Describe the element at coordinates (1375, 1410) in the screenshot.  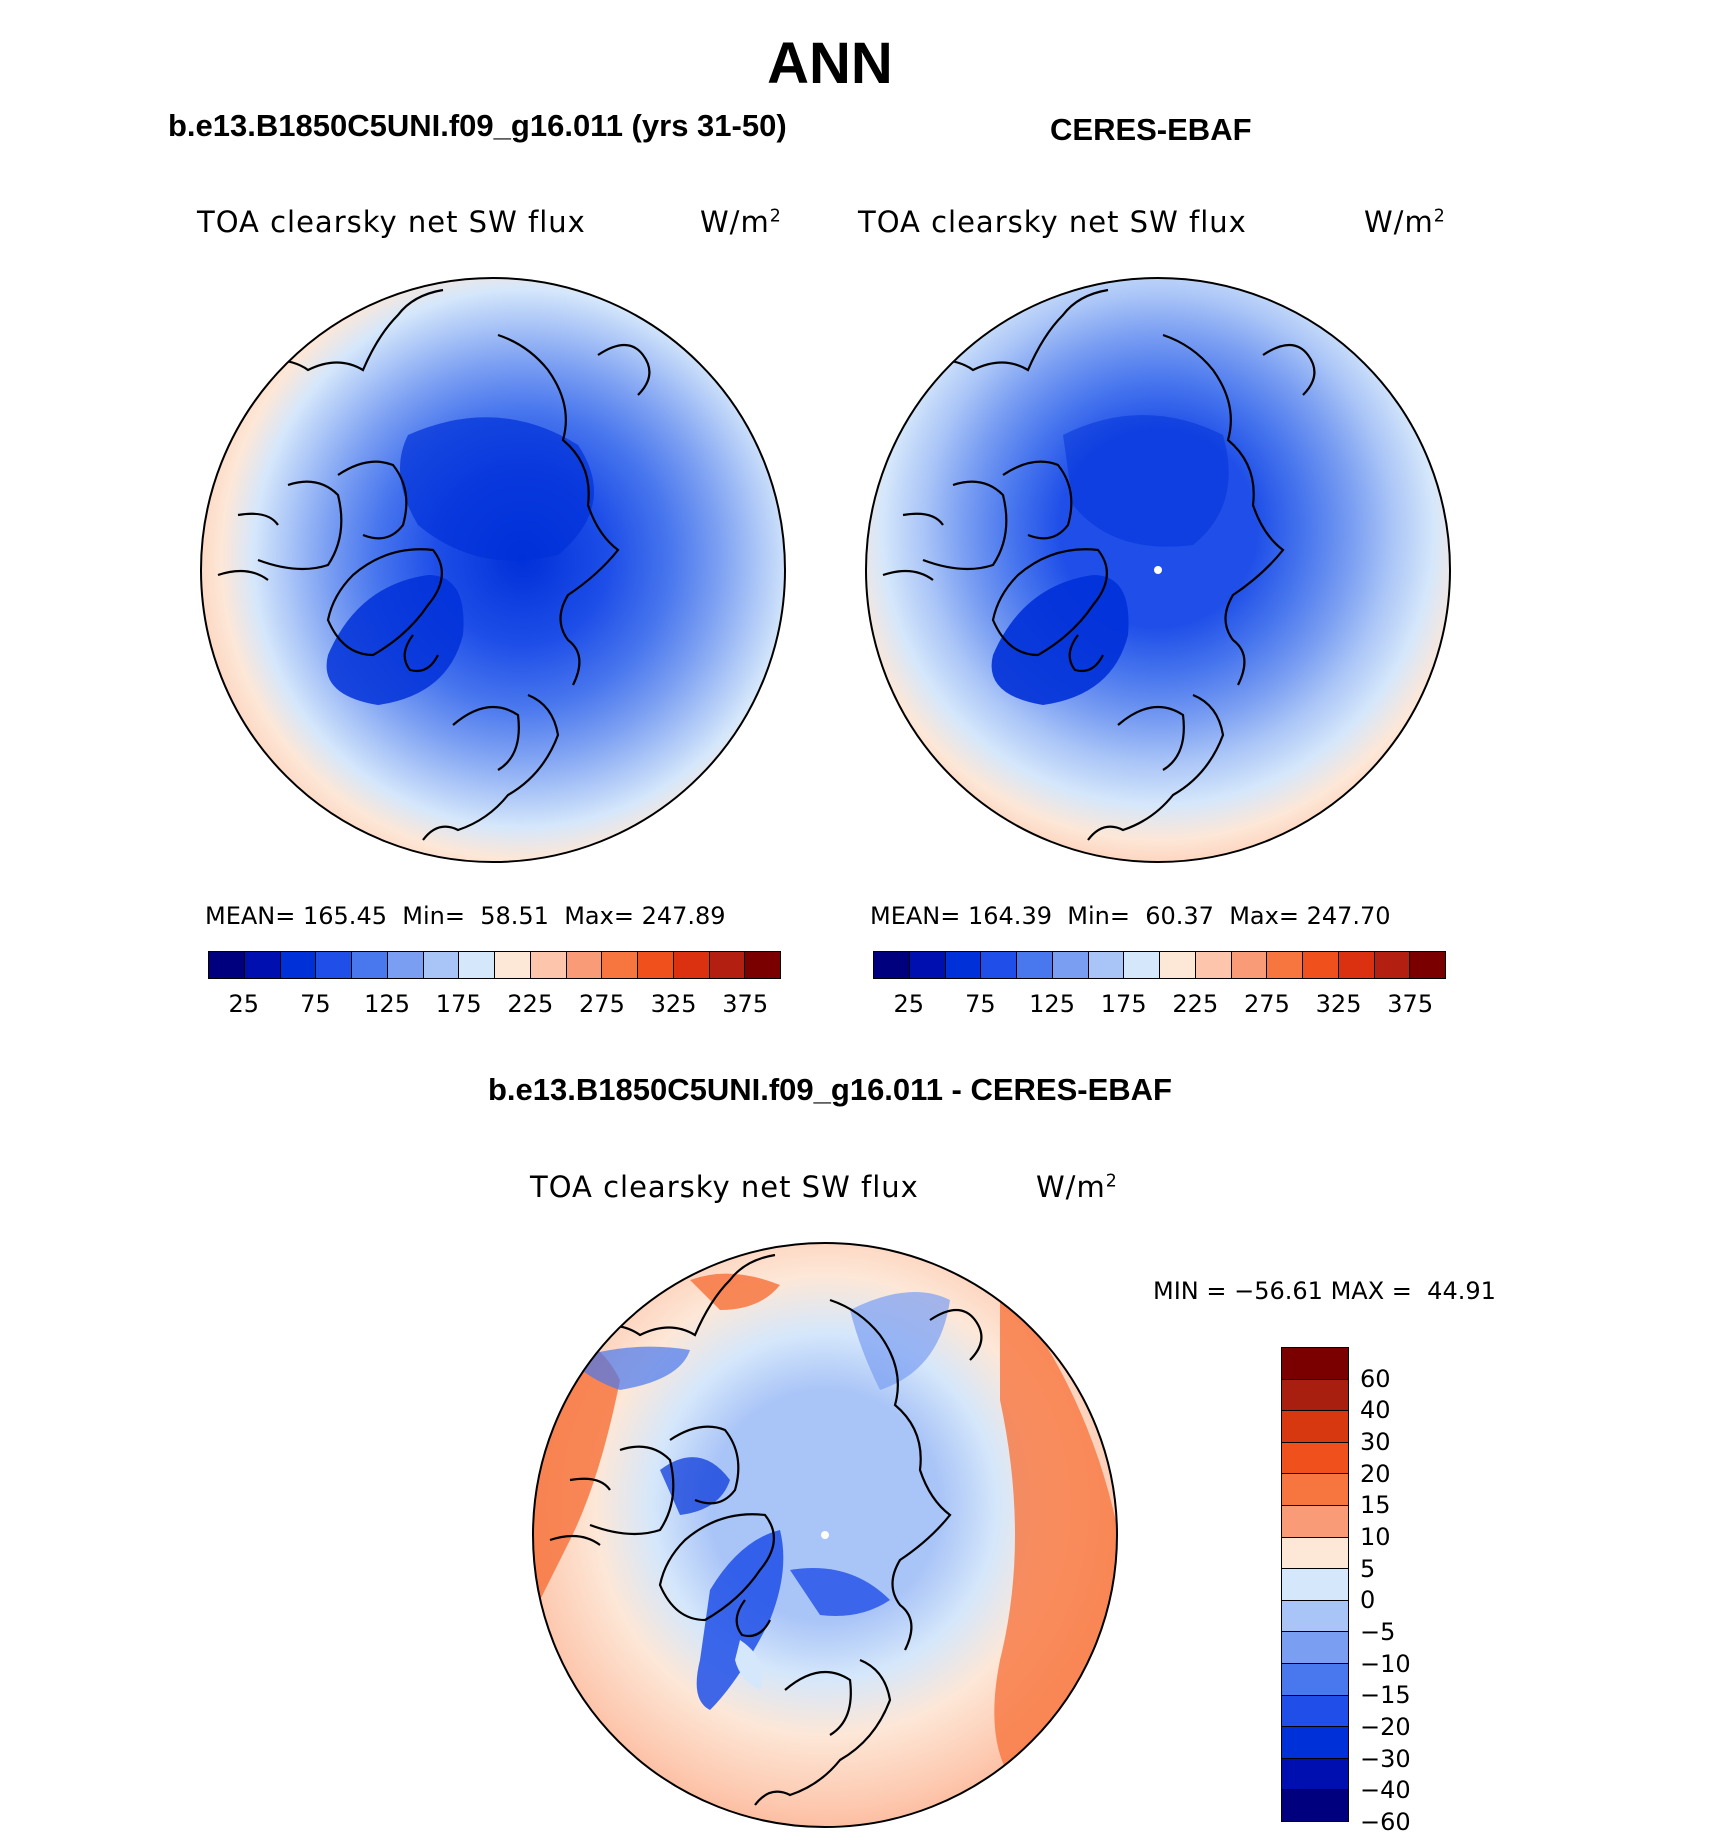
I see `colorbar-tick-label: 40` at that location.